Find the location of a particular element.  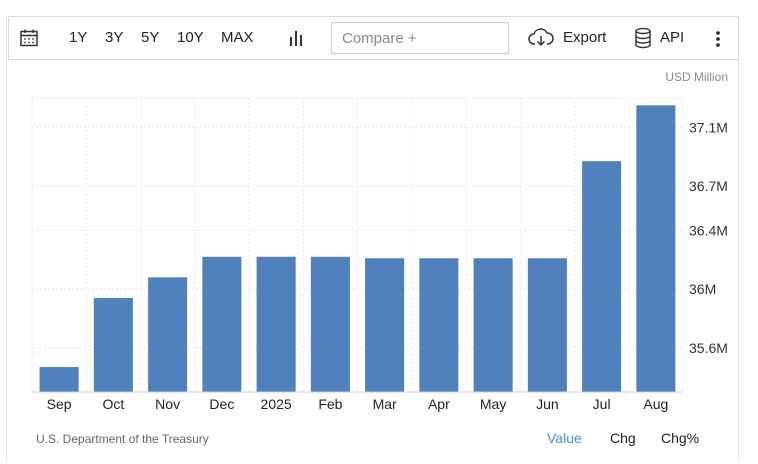

x-tick-label: Nov is located at coordinates (167, 404).